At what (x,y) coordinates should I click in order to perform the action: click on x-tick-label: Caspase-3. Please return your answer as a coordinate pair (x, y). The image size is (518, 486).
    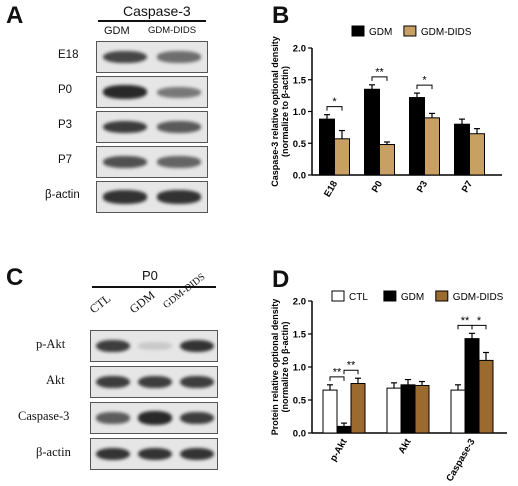
    Looking at the image, I should click on (460, 459).